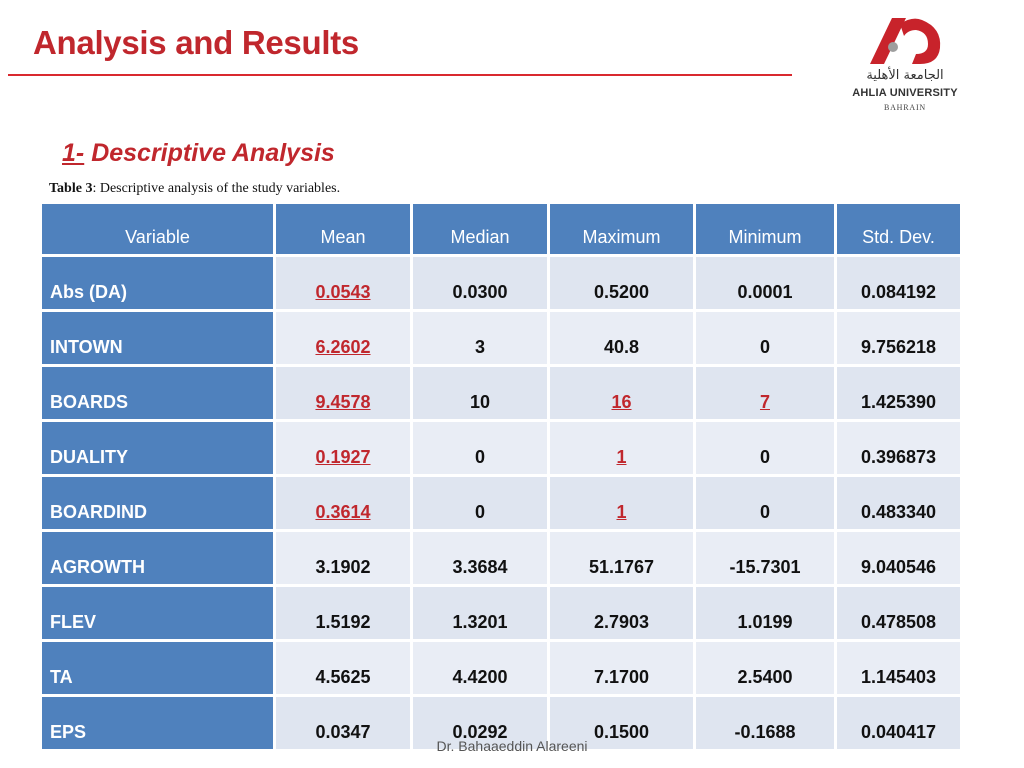 This screenshot has height=768, width=1024. Describe the element at coordinates (400, 75) in the screenshot. I see `title-divider` at that location.